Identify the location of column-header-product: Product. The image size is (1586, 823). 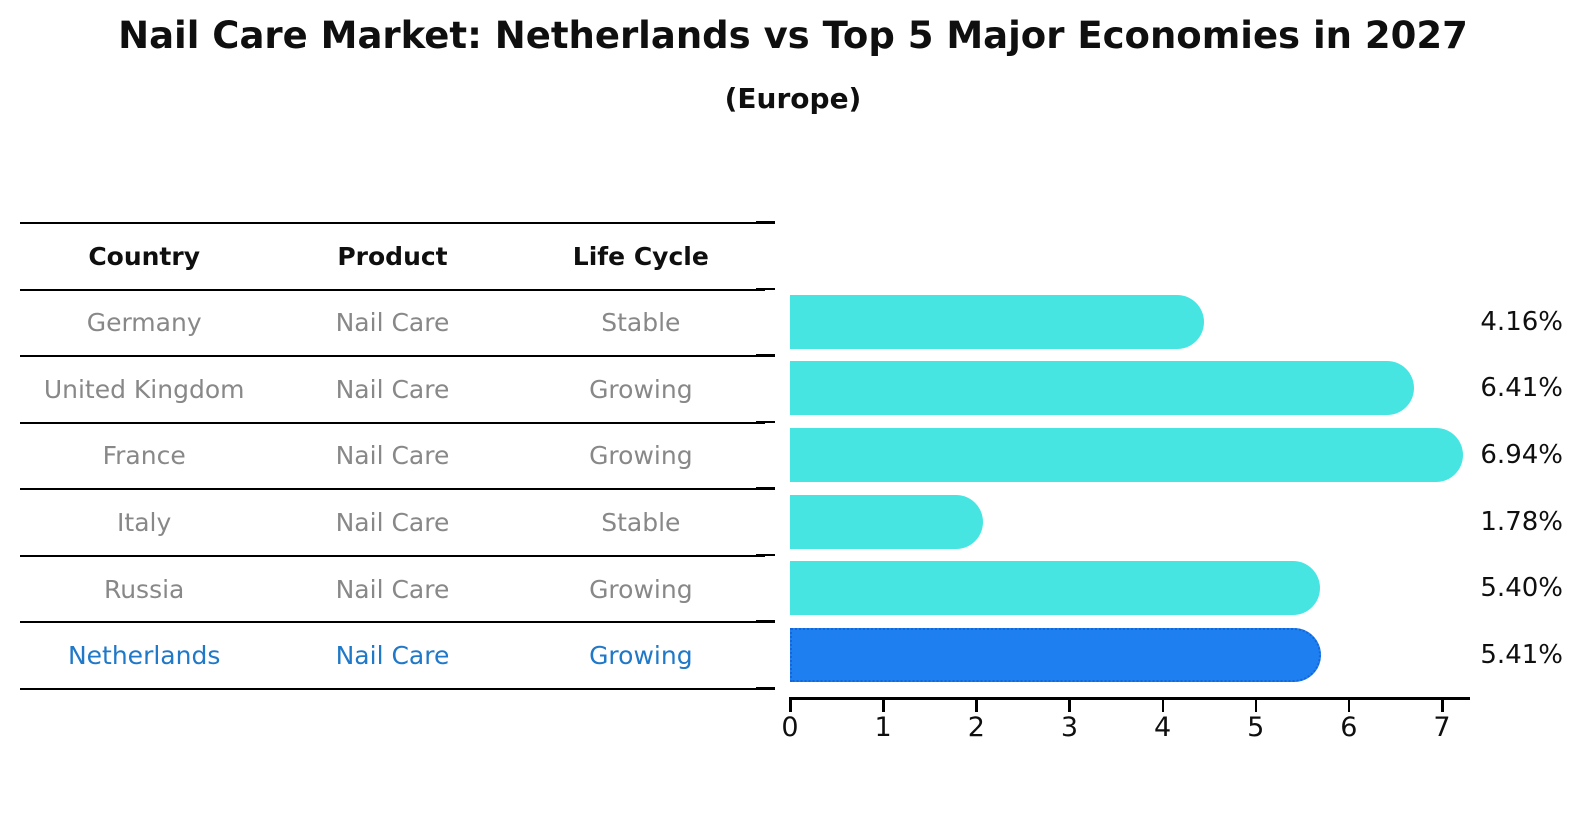
(392, 256).